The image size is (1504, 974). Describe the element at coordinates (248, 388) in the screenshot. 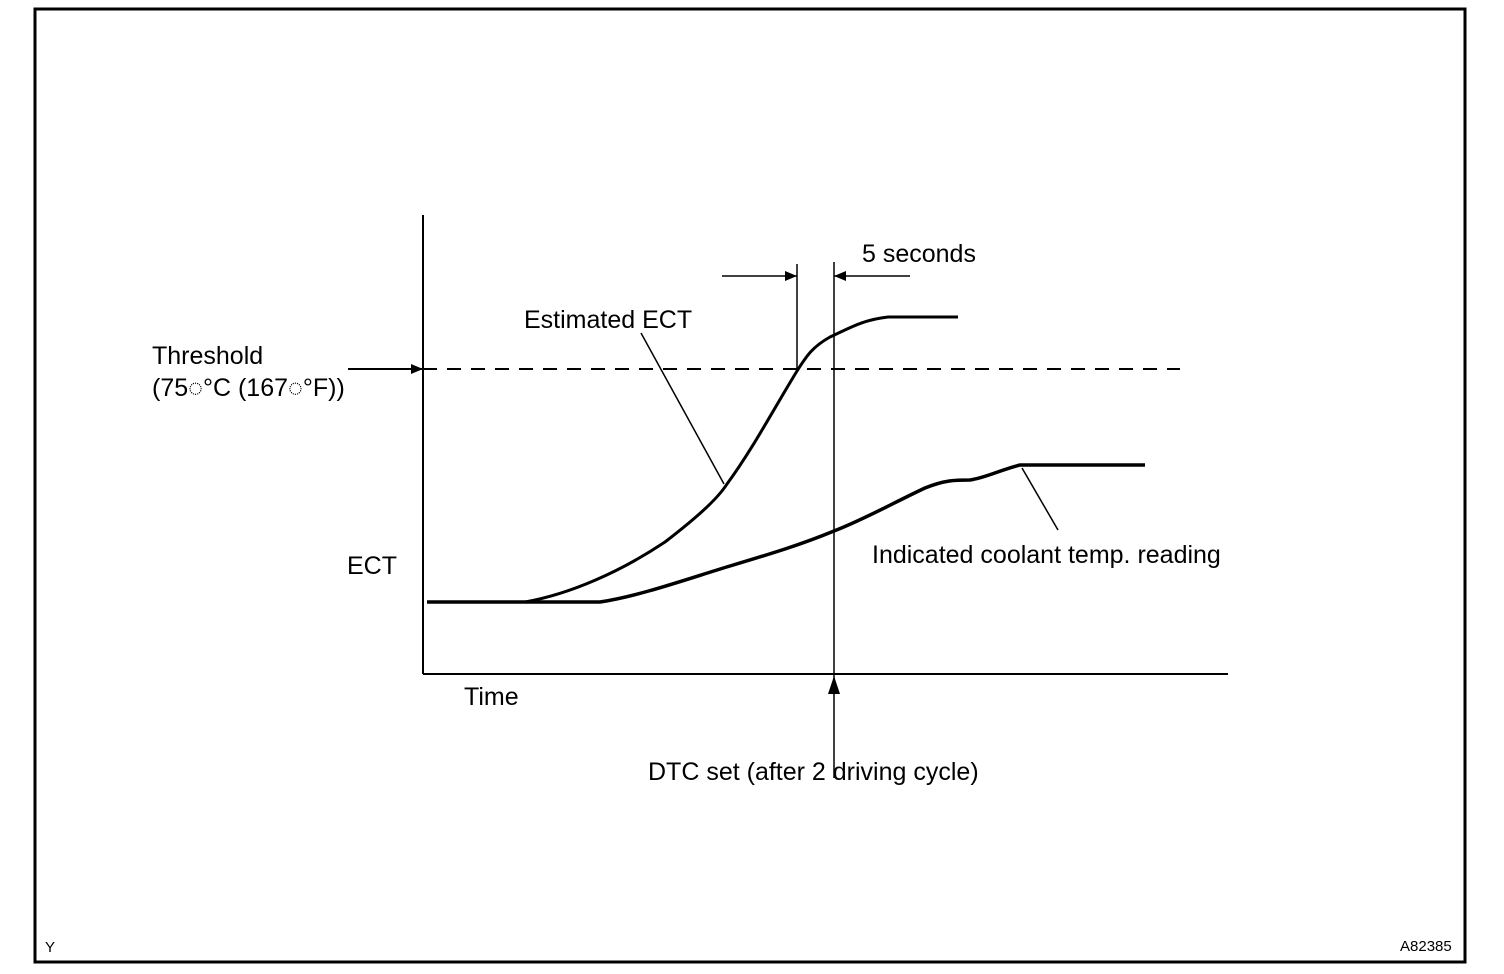

I see `threshold-label-line2: (75◌°C (167◌°F))` at that location.